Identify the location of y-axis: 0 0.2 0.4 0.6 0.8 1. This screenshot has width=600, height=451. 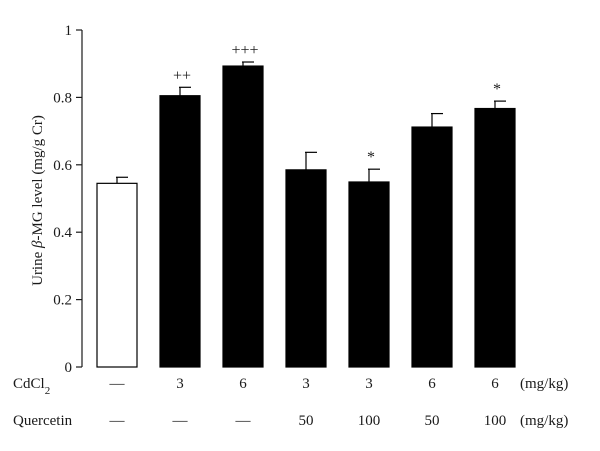
(68, 199).